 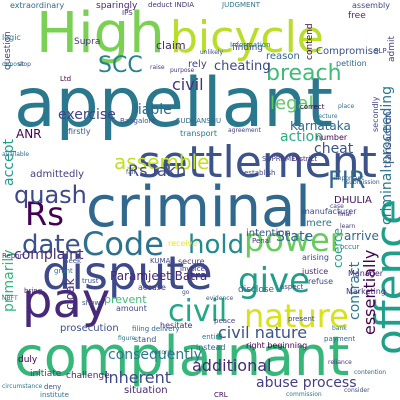 I want to click on word-action: action, so click(x=302, y=137).